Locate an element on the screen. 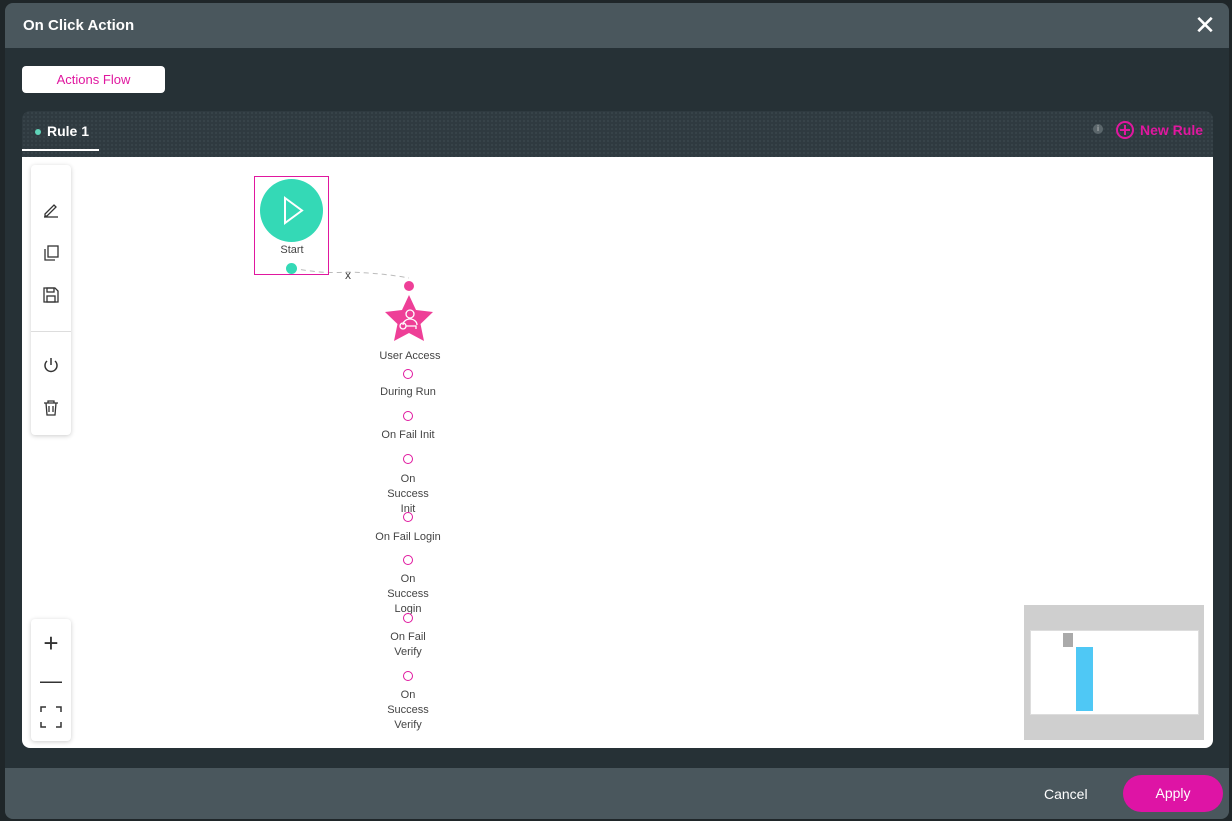 The image size is (1232, 821). close-icon: ✕ is located at coordinates (1205, 25).